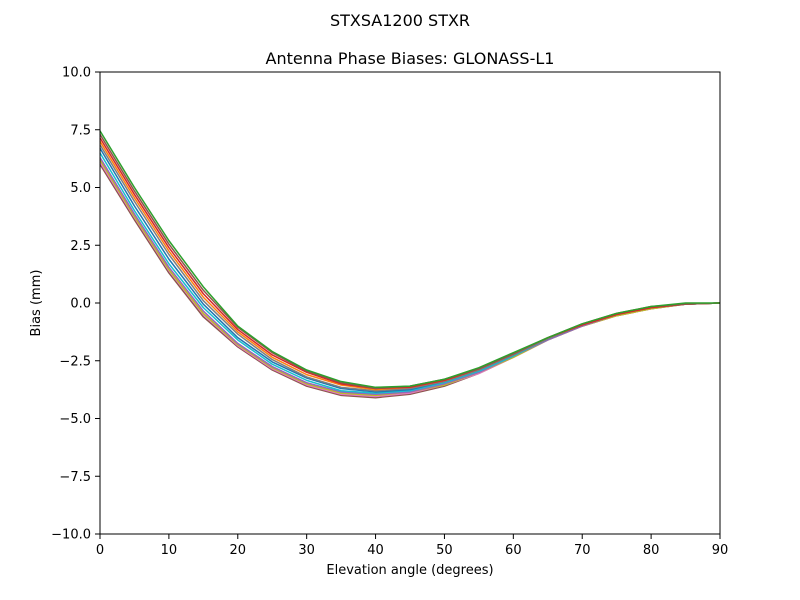  I want to click on x-tick-label: 20, so click(238, 550).